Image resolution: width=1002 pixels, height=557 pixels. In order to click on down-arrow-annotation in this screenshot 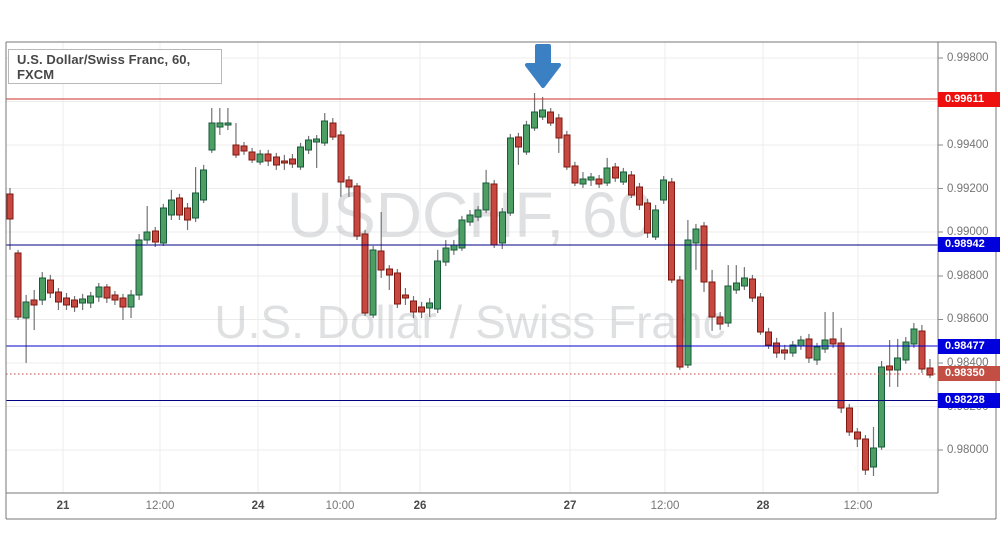, I will do `click(543, 66)`.